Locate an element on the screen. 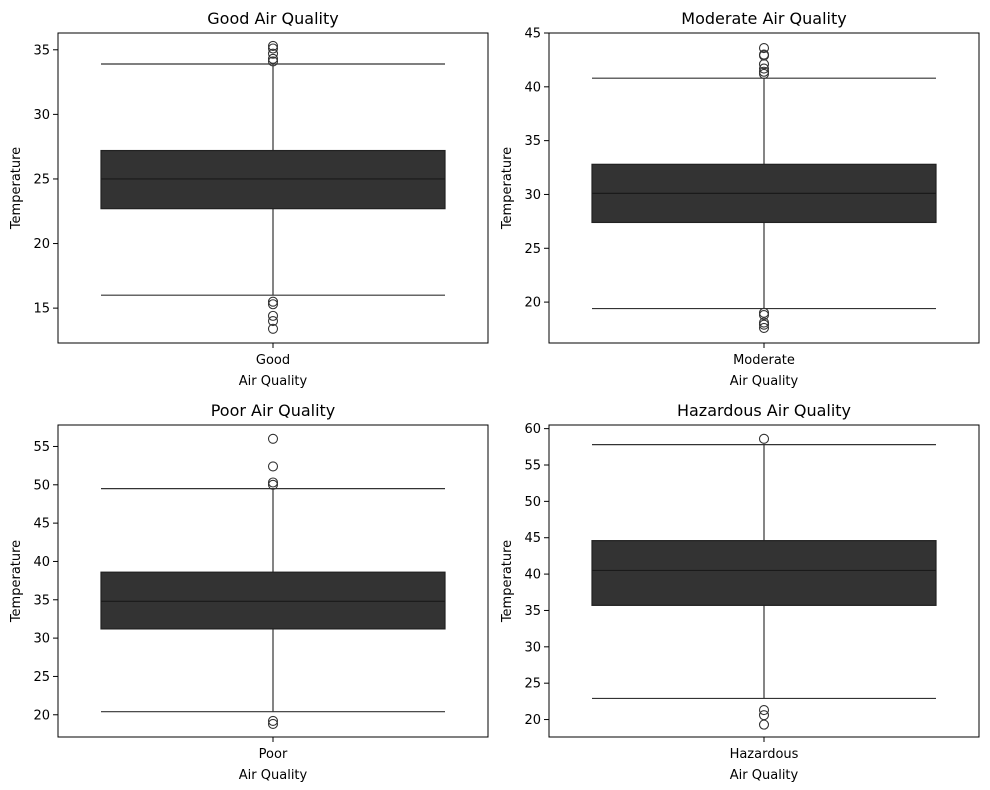 This screenshot has width=990, height=790. subplot-title: Moderate Air Quality is located at coordinates (763, 18).